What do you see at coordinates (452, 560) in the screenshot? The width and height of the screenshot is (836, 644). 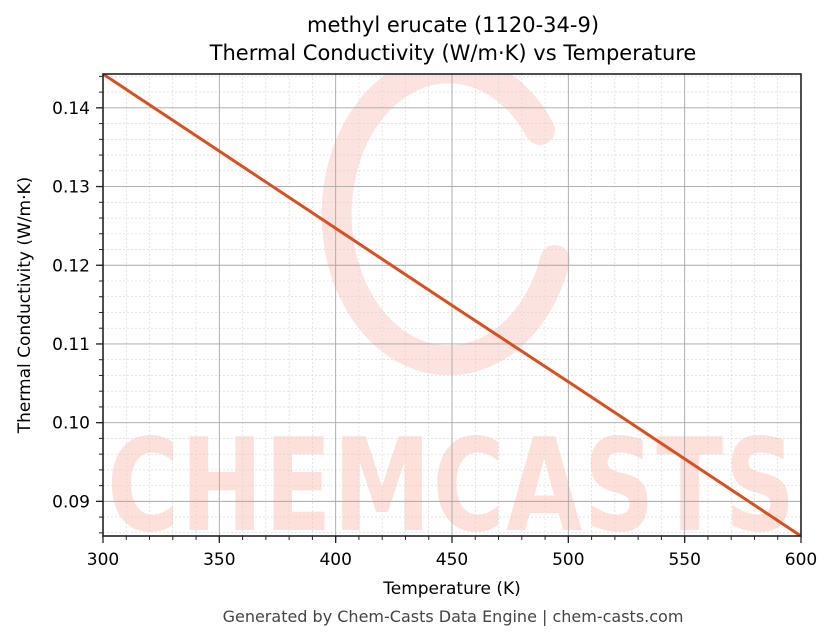 I see `x-tick-label: 450` at bounding box center [452, 560].